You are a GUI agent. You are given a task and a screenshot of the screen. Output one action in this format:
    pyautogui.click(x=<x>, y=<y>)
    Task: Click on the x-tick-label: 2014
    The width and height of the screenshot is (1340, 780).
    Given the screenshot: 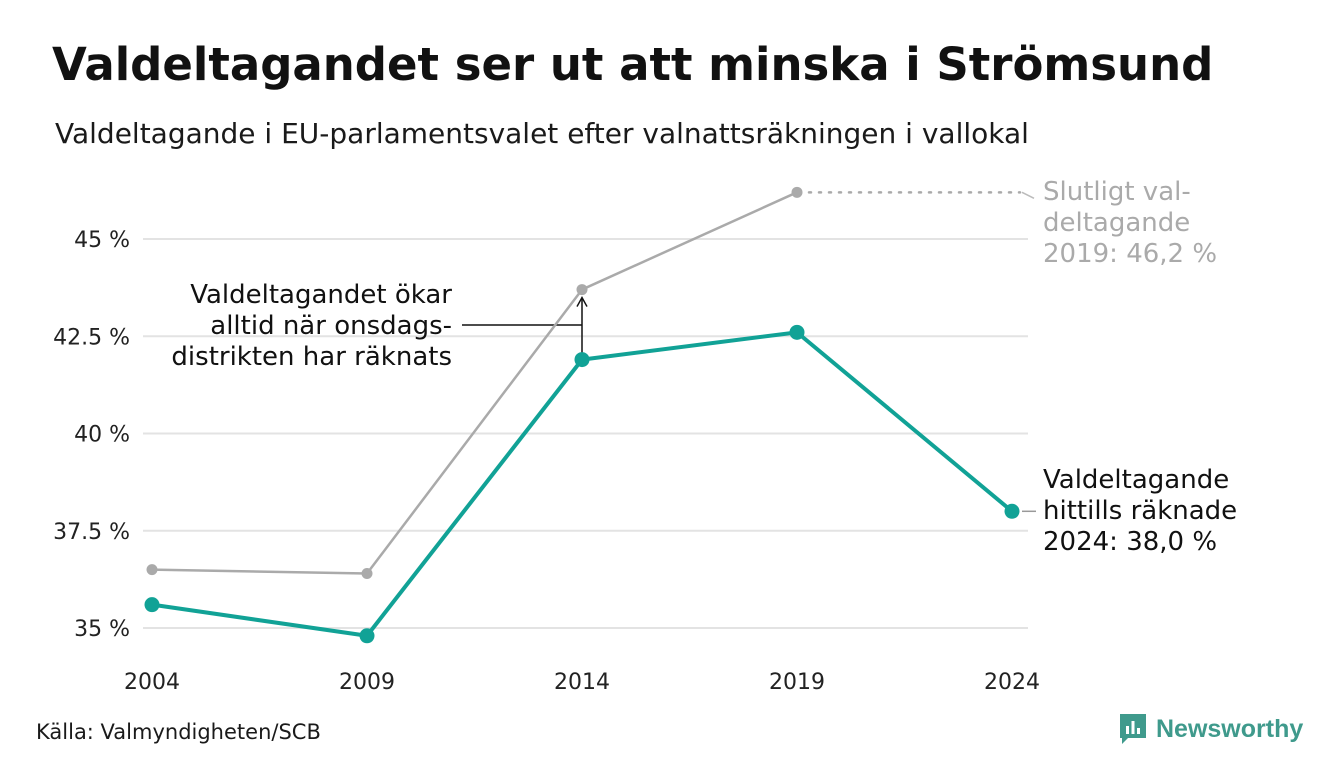 What is the action you would take?
    pyautogui.click(x=582, y=682)
    